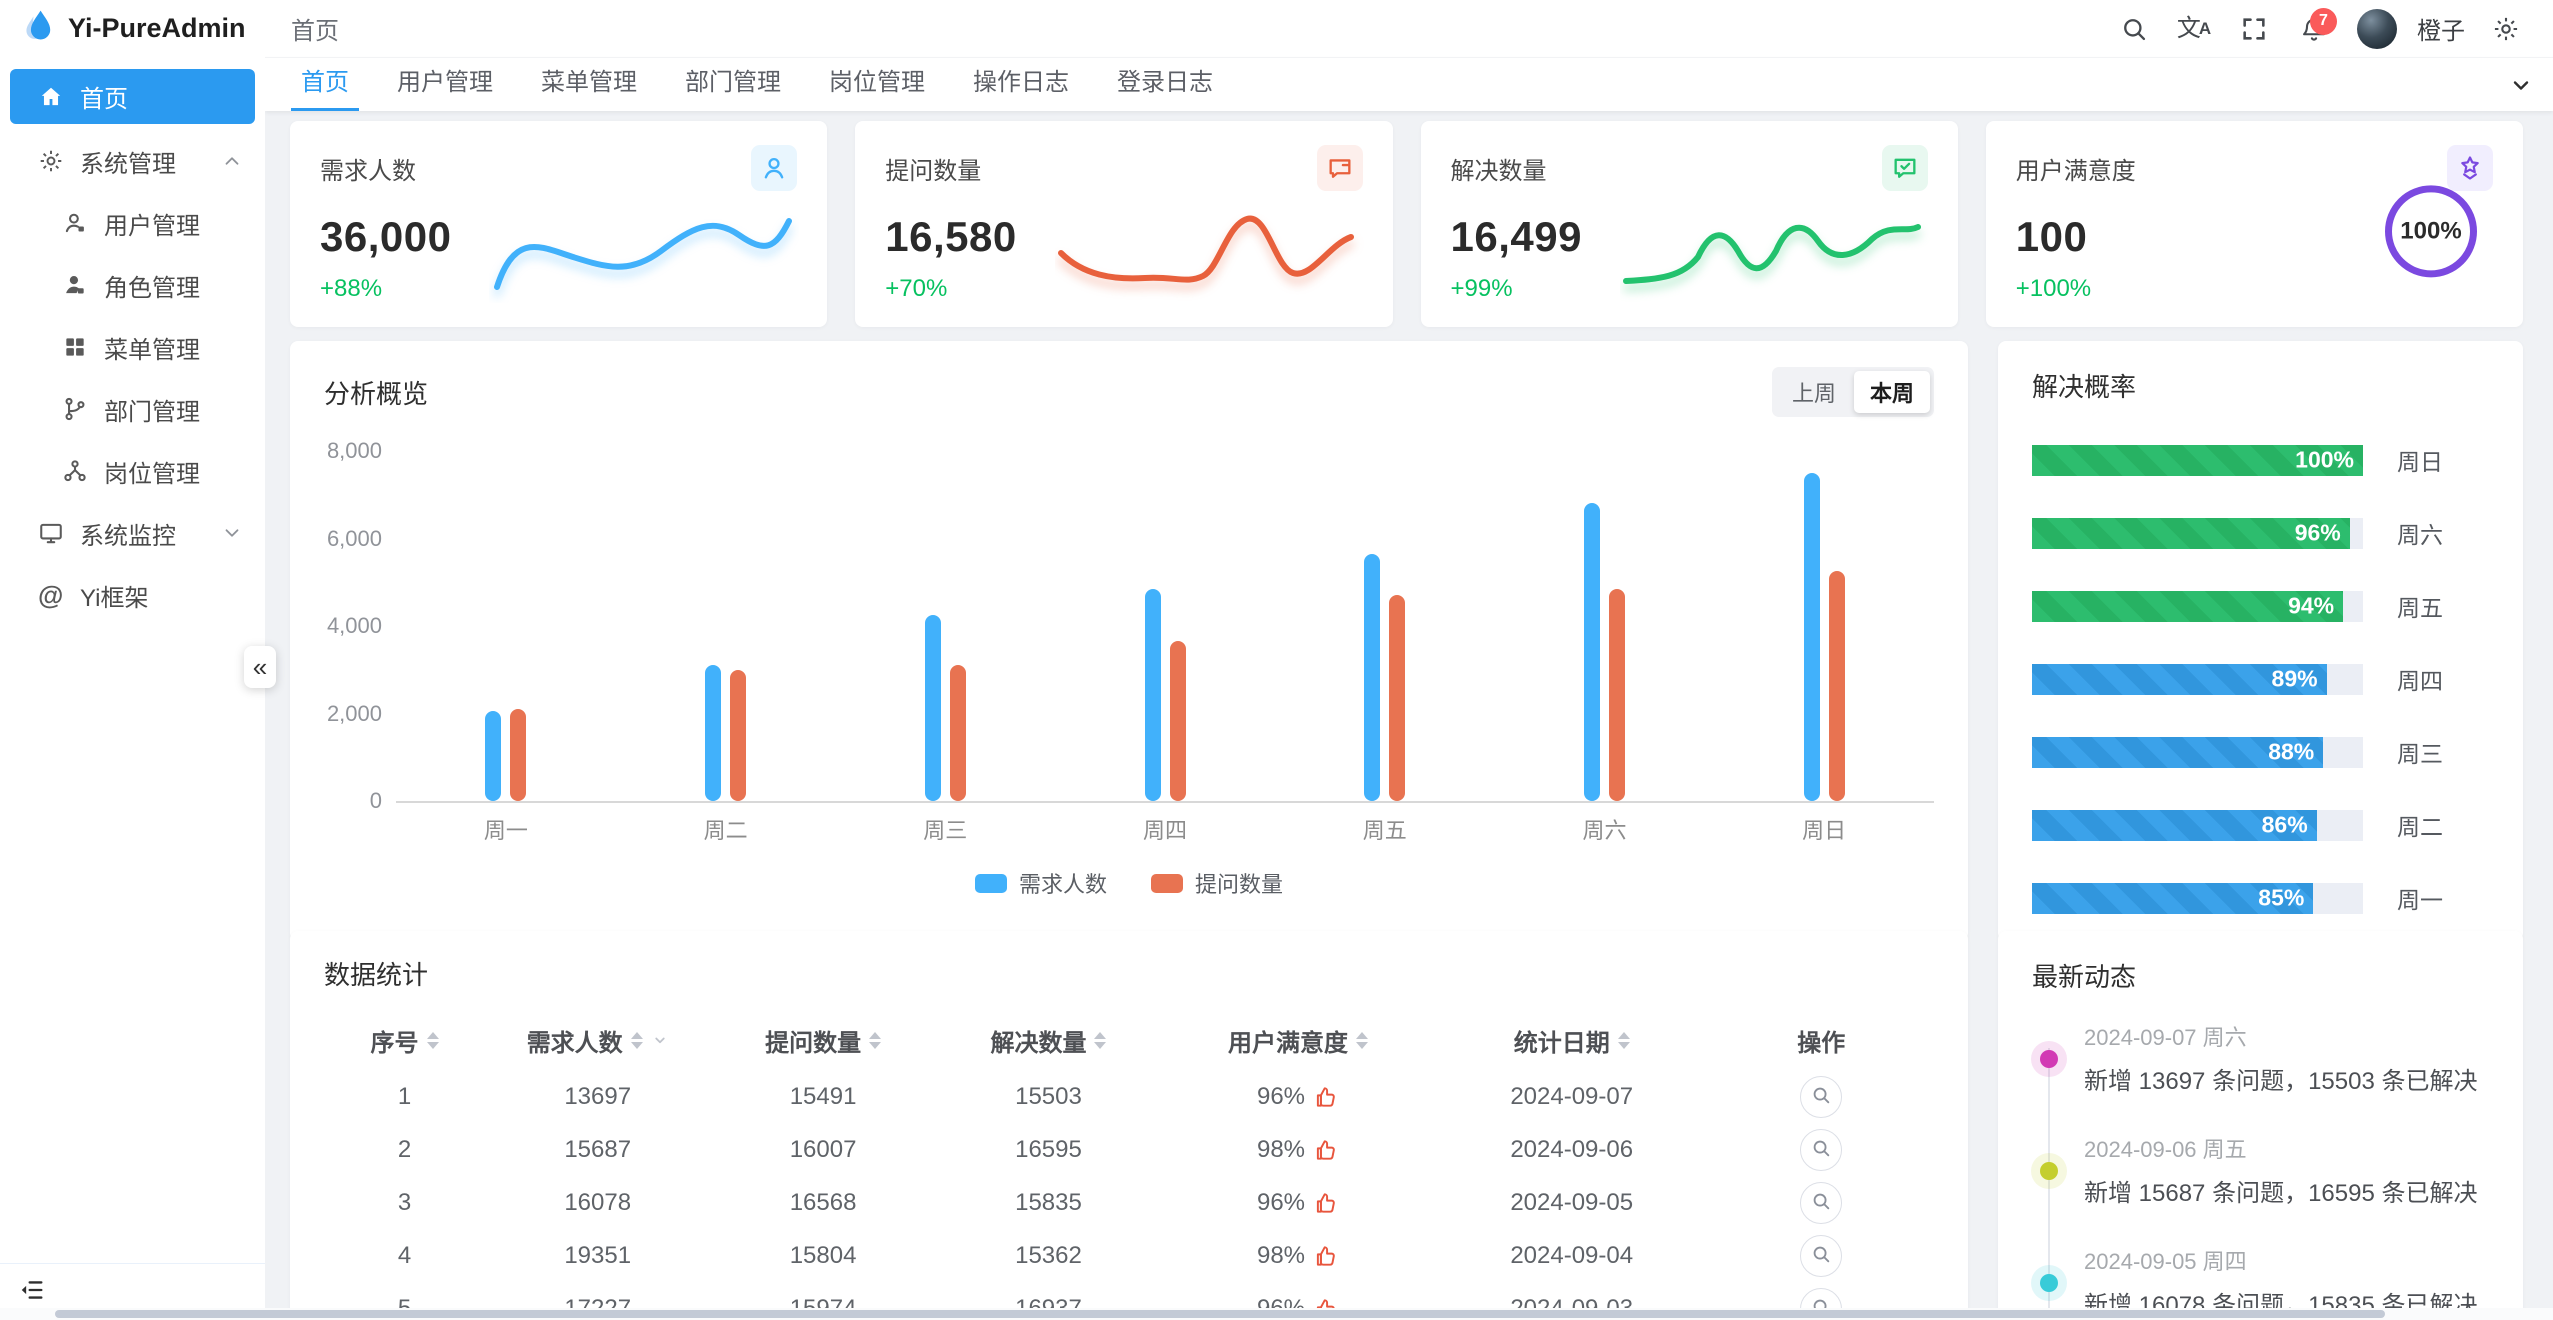 The width and height of the screenshot is (2553, 1320). What do you see at coordinates (1040, 883) in the screenshot?
I see `legend-item: 需求人数` at bounding box center [1040, 883].